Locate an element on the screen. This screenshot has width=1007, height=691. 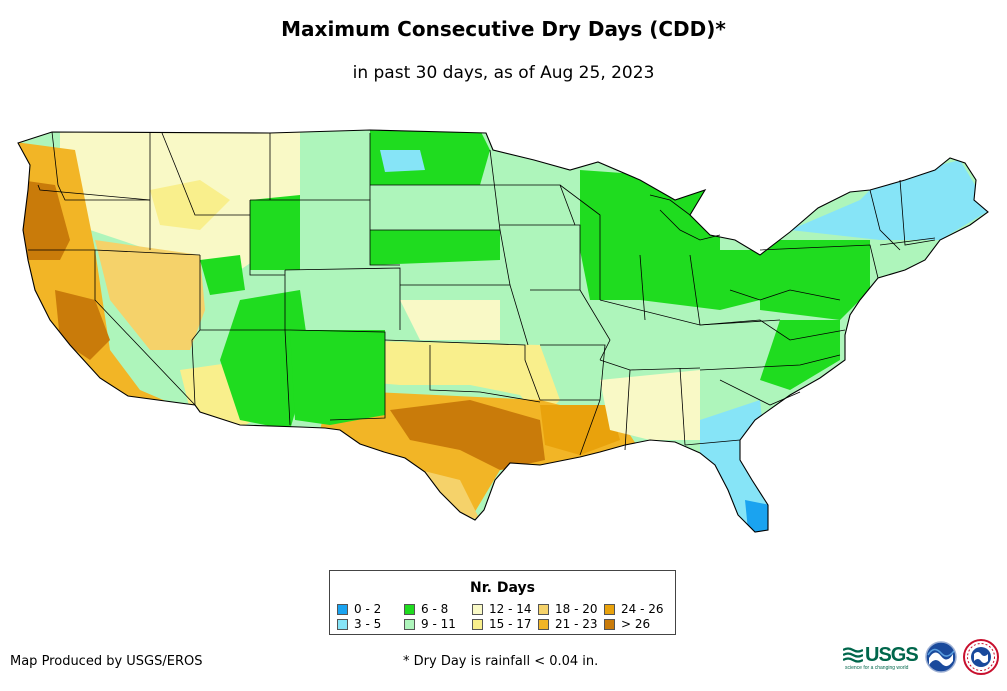
legend-label: 6 - 8 is located at coordinates (435, 609).